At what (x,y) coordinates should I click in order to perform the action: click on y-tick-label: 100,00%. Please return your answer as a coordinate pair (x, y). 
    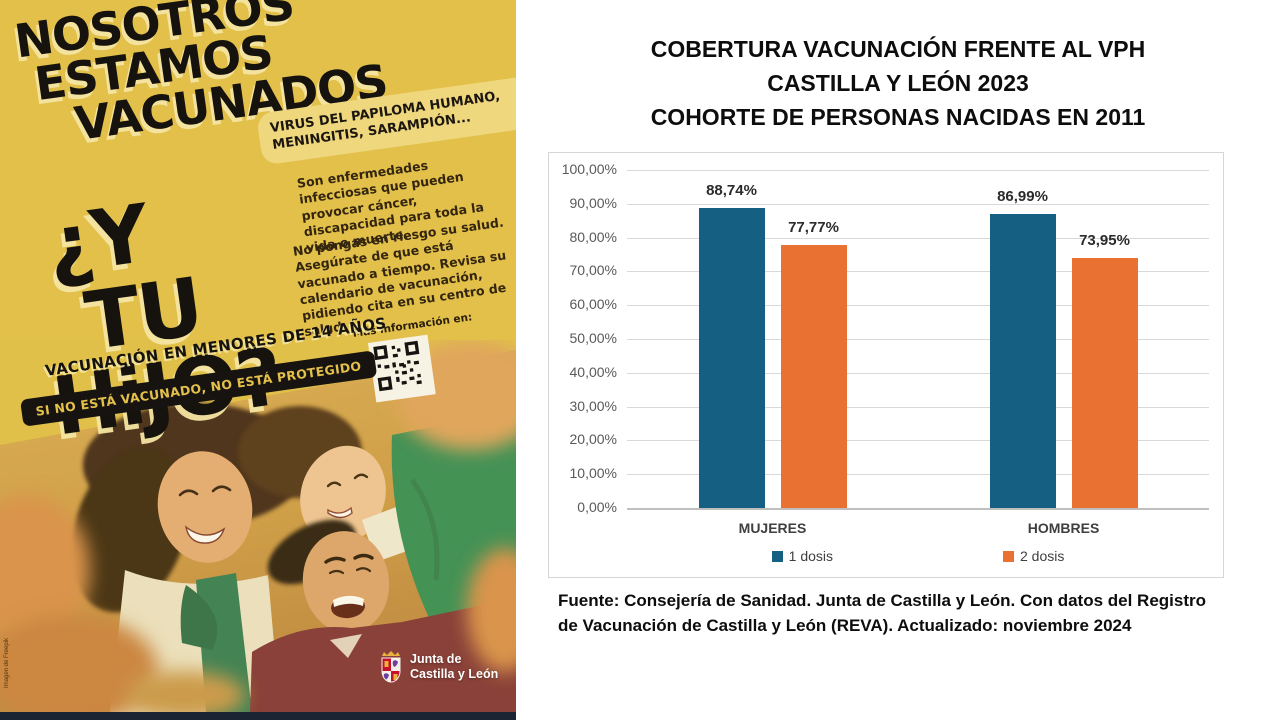
    Looking at the image, I should click on (589, 169).